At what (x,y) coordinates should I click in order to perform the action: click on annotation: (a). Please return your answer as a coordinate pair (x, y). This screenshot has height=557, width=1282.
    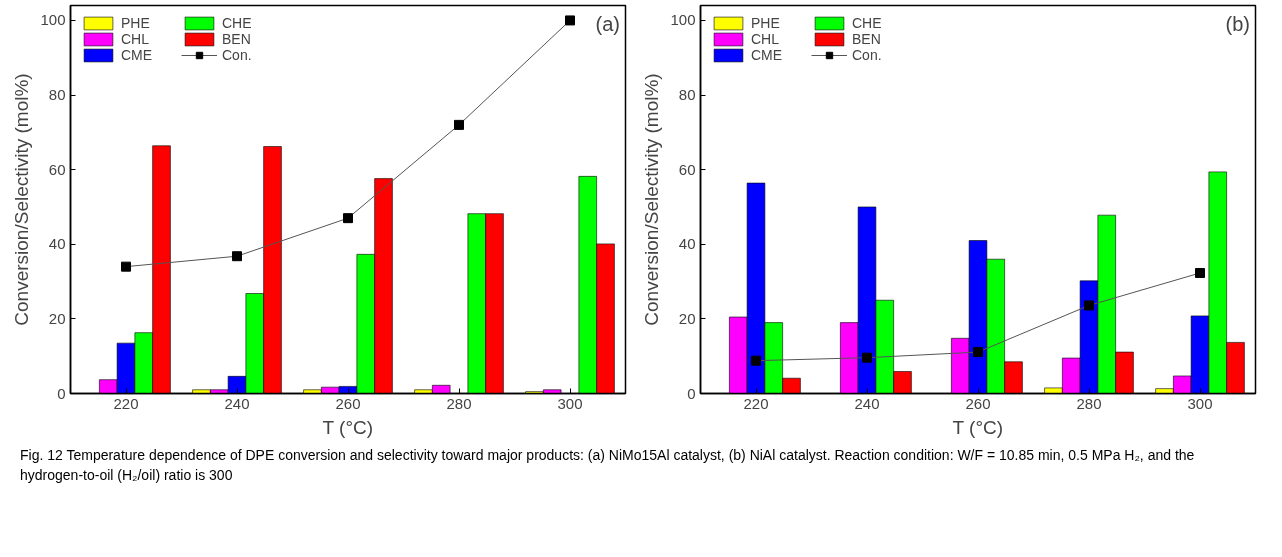
    Looking at the image, I should click on (607, 23).